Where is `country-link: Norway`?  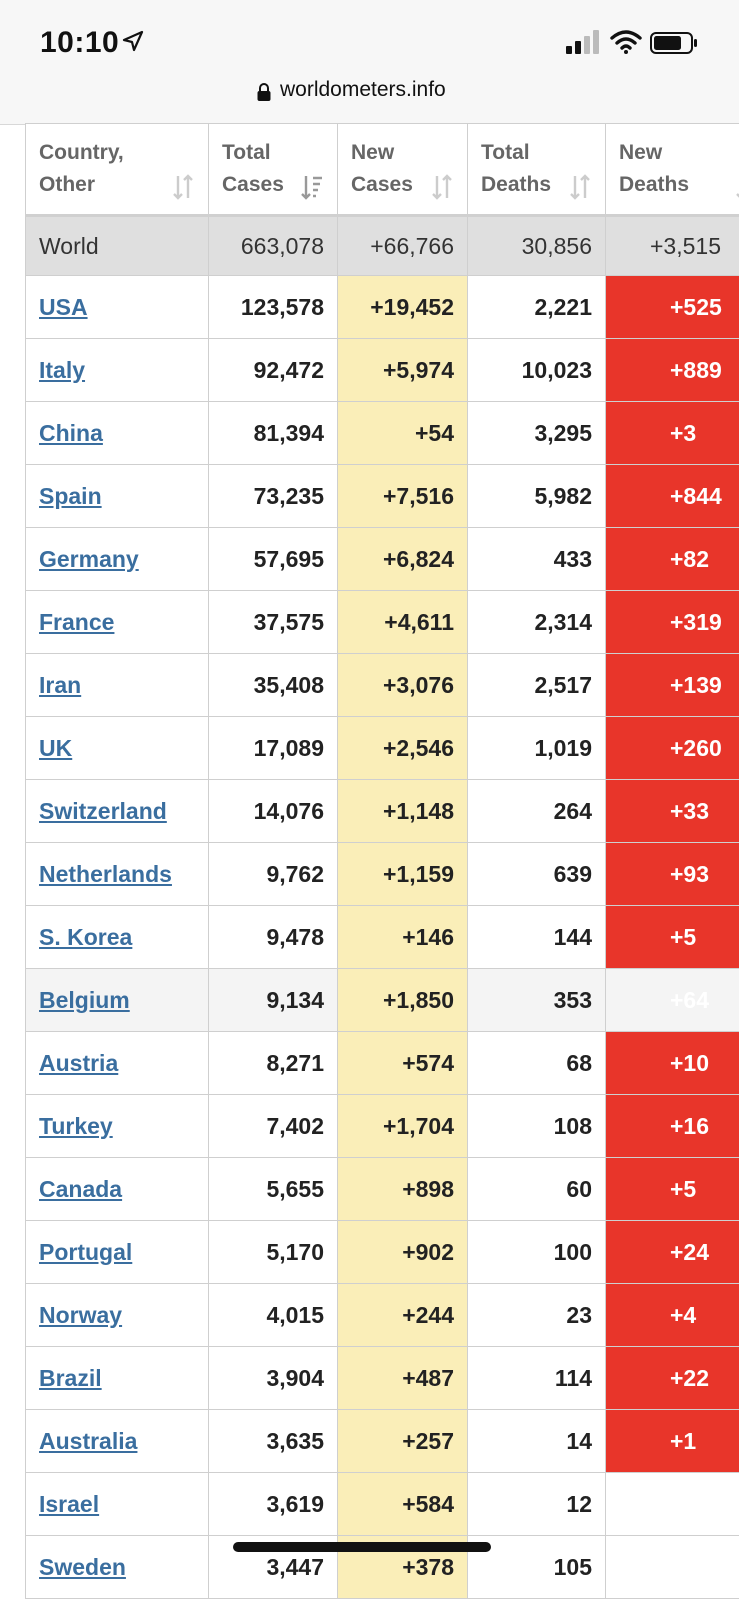
country-link: Norway is located at coordinates (81, 1314).